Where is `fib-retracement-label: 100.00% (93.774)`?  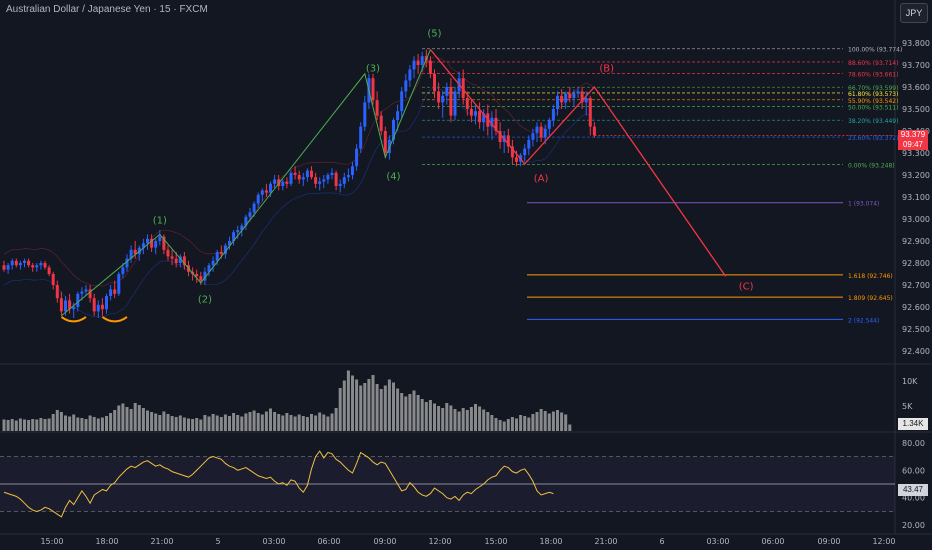
fib-retracement-label: 100.00% (93.774) is located at coordinates (875, 50).